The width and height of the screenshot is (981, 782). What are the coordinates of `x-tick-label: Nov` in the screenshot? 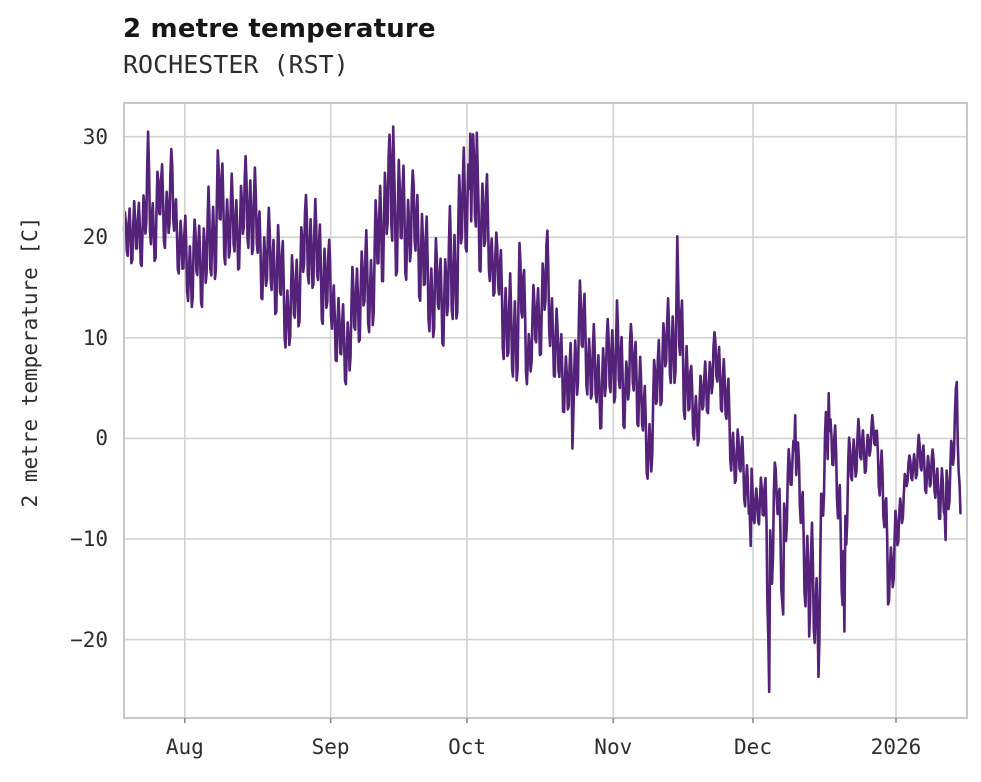 It's located at (613, 747).